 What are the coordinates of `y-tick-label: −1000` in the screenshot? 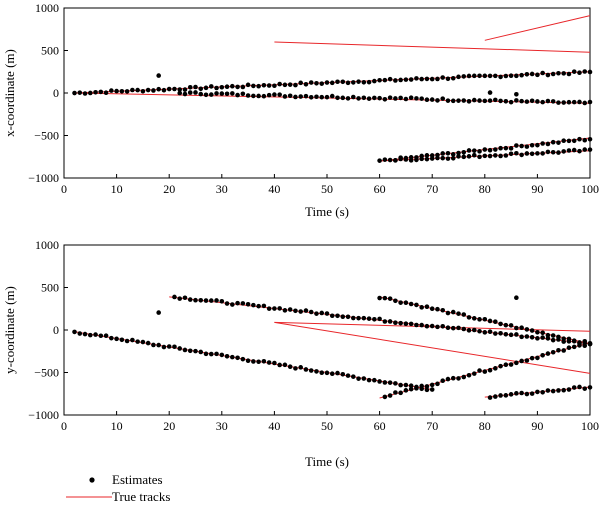 It's located at (43, 178).